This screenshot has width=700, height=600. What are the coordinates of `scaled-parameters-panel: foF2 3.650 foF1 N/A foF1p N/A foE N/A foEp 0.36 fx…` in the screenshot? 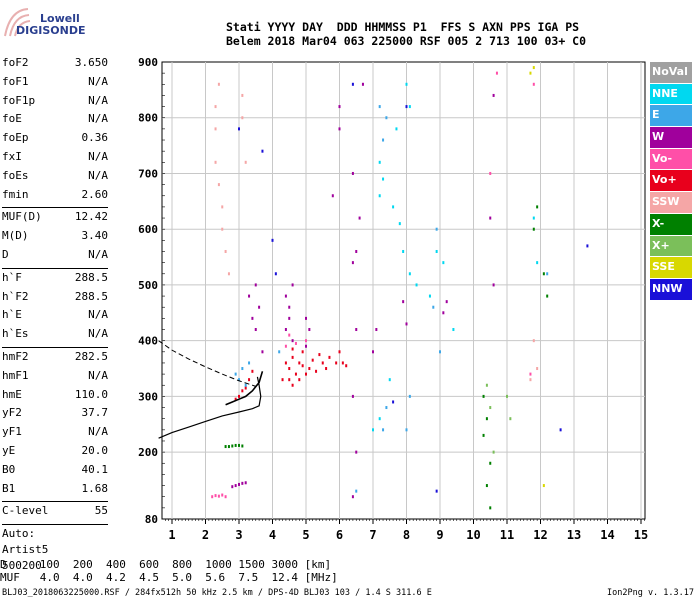 It's located at (55, 315).